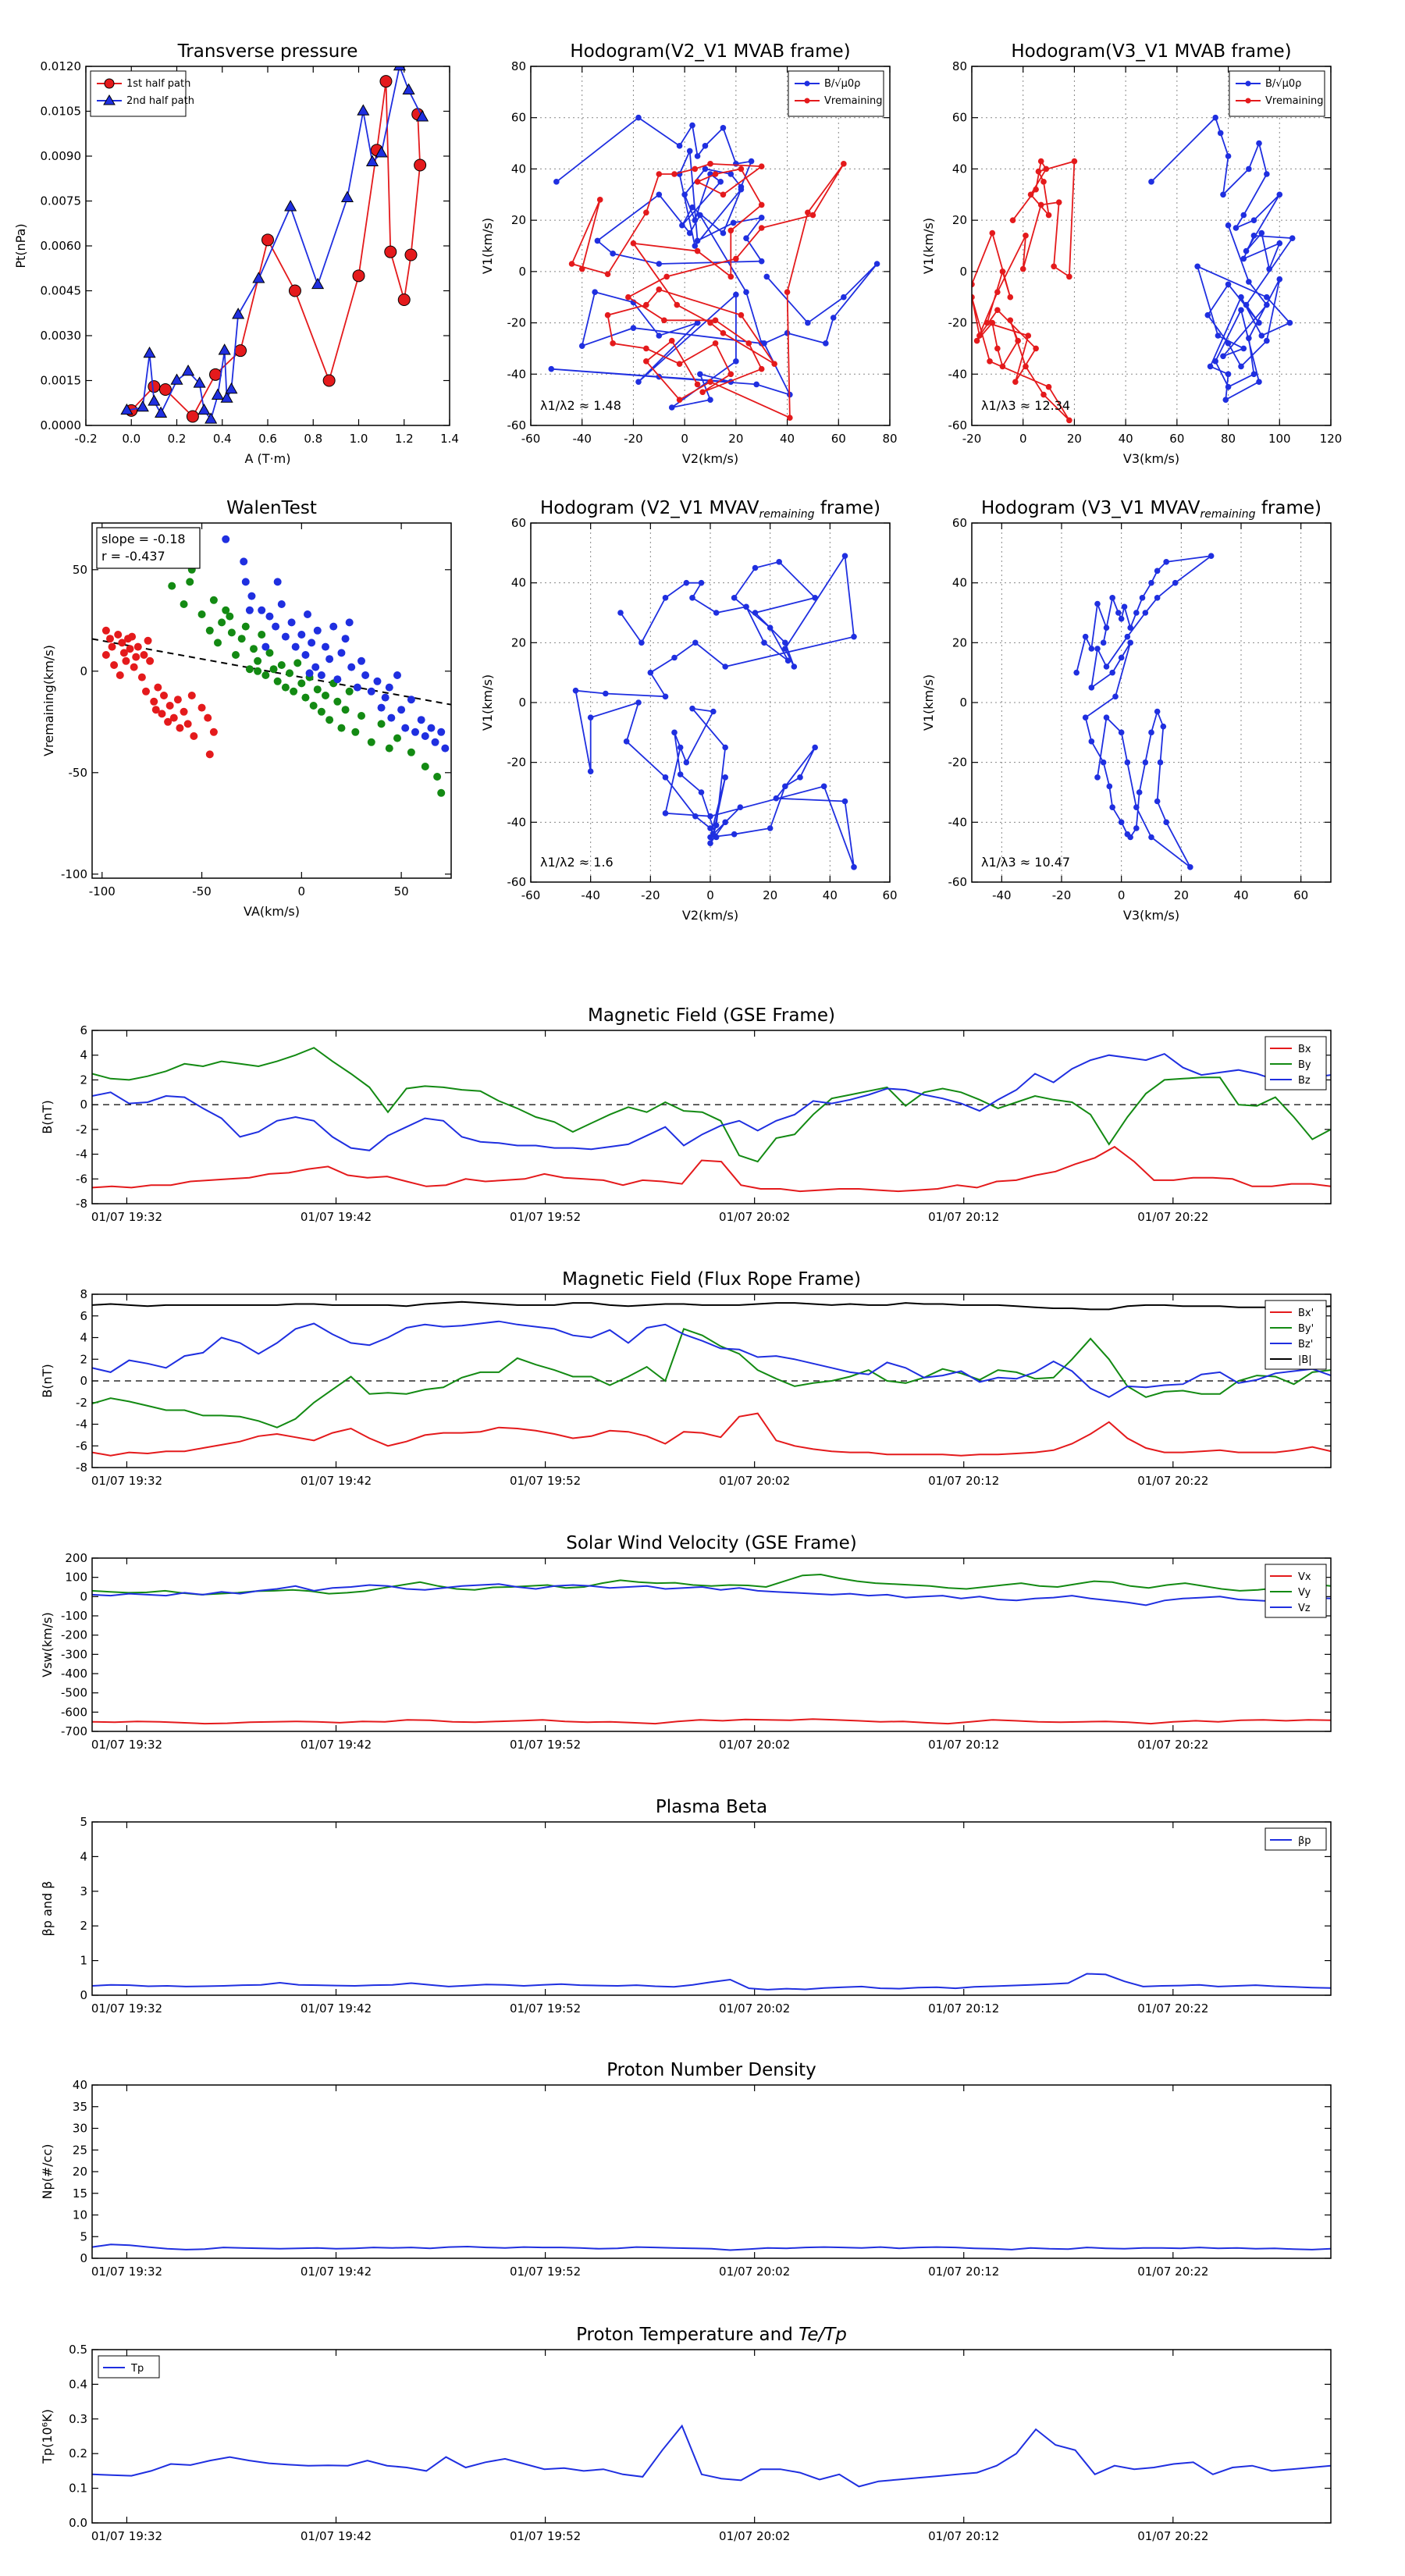  I want to click on y-tick-label: 0, so click(84, 1381).